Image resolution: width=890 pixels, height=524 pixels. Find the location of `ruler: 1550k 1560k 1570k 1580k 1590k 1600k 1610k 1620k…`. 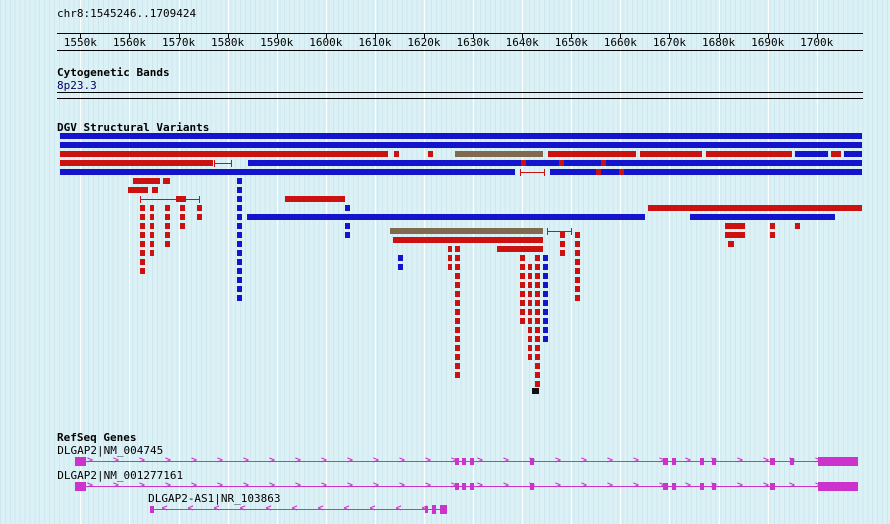

ruler: 1550k 1560k 1570k 1580k 1590k 1600k 1610k 1620k… is located at coordinates (445, 30).